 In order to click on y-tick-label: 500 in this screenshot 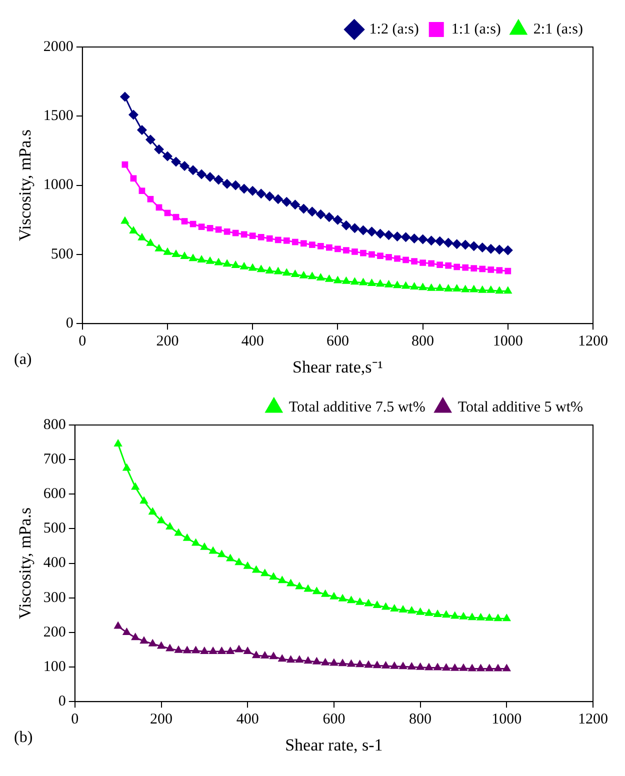, I will do `click(62, 254)`.